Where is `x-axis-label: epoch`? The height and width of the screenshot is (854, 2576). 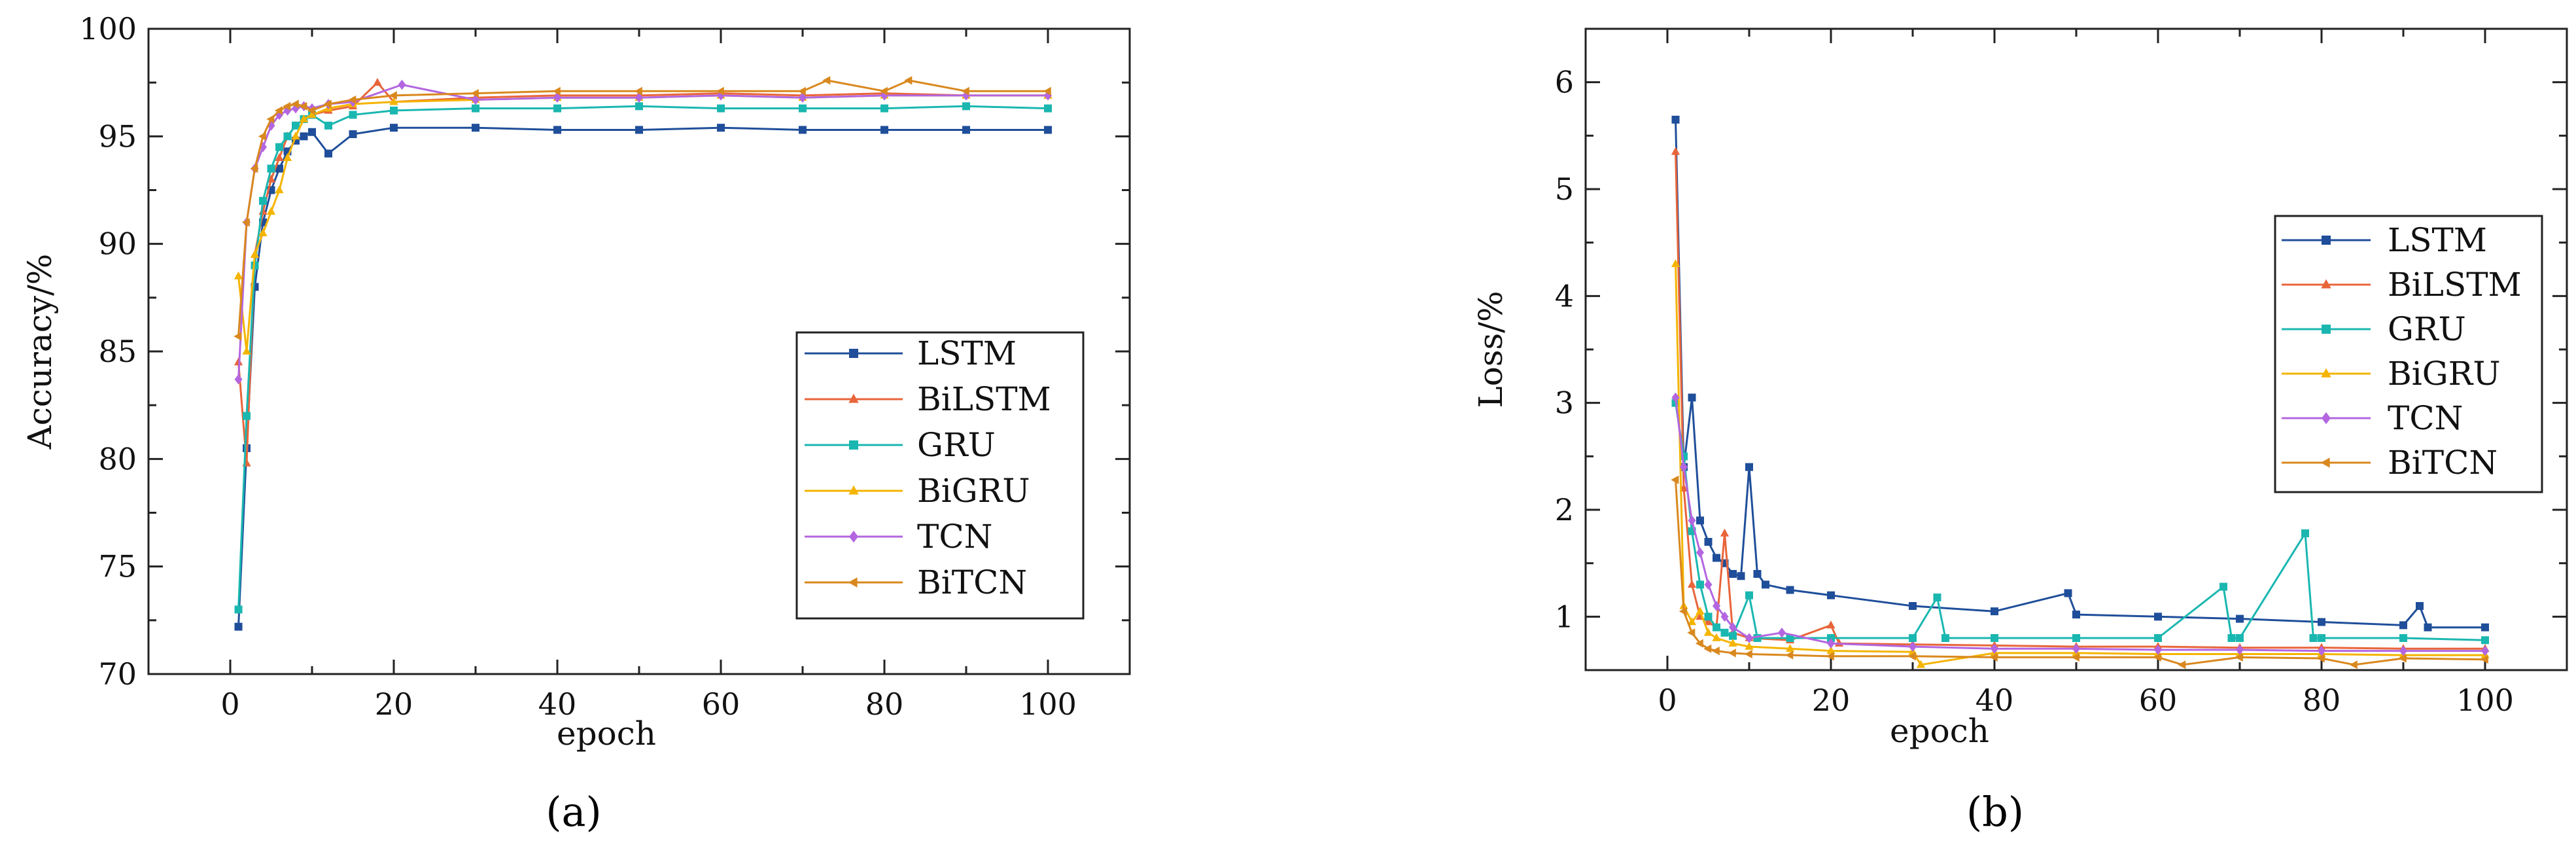
x-axis-label: epoch is located at coordinates (606, 734).